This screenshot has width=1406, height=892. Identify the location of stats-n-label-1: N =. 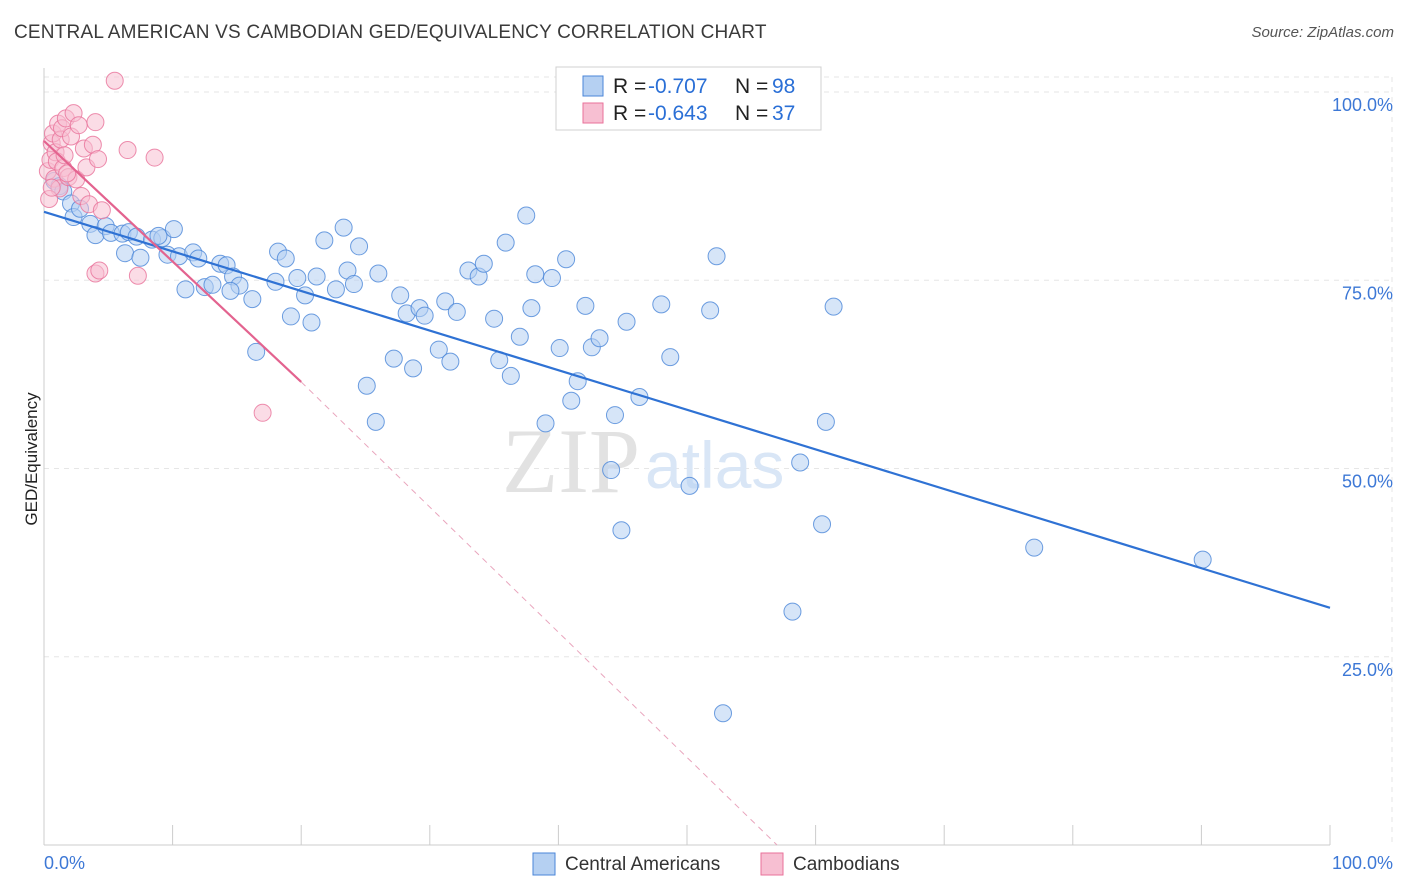
(751, 86).